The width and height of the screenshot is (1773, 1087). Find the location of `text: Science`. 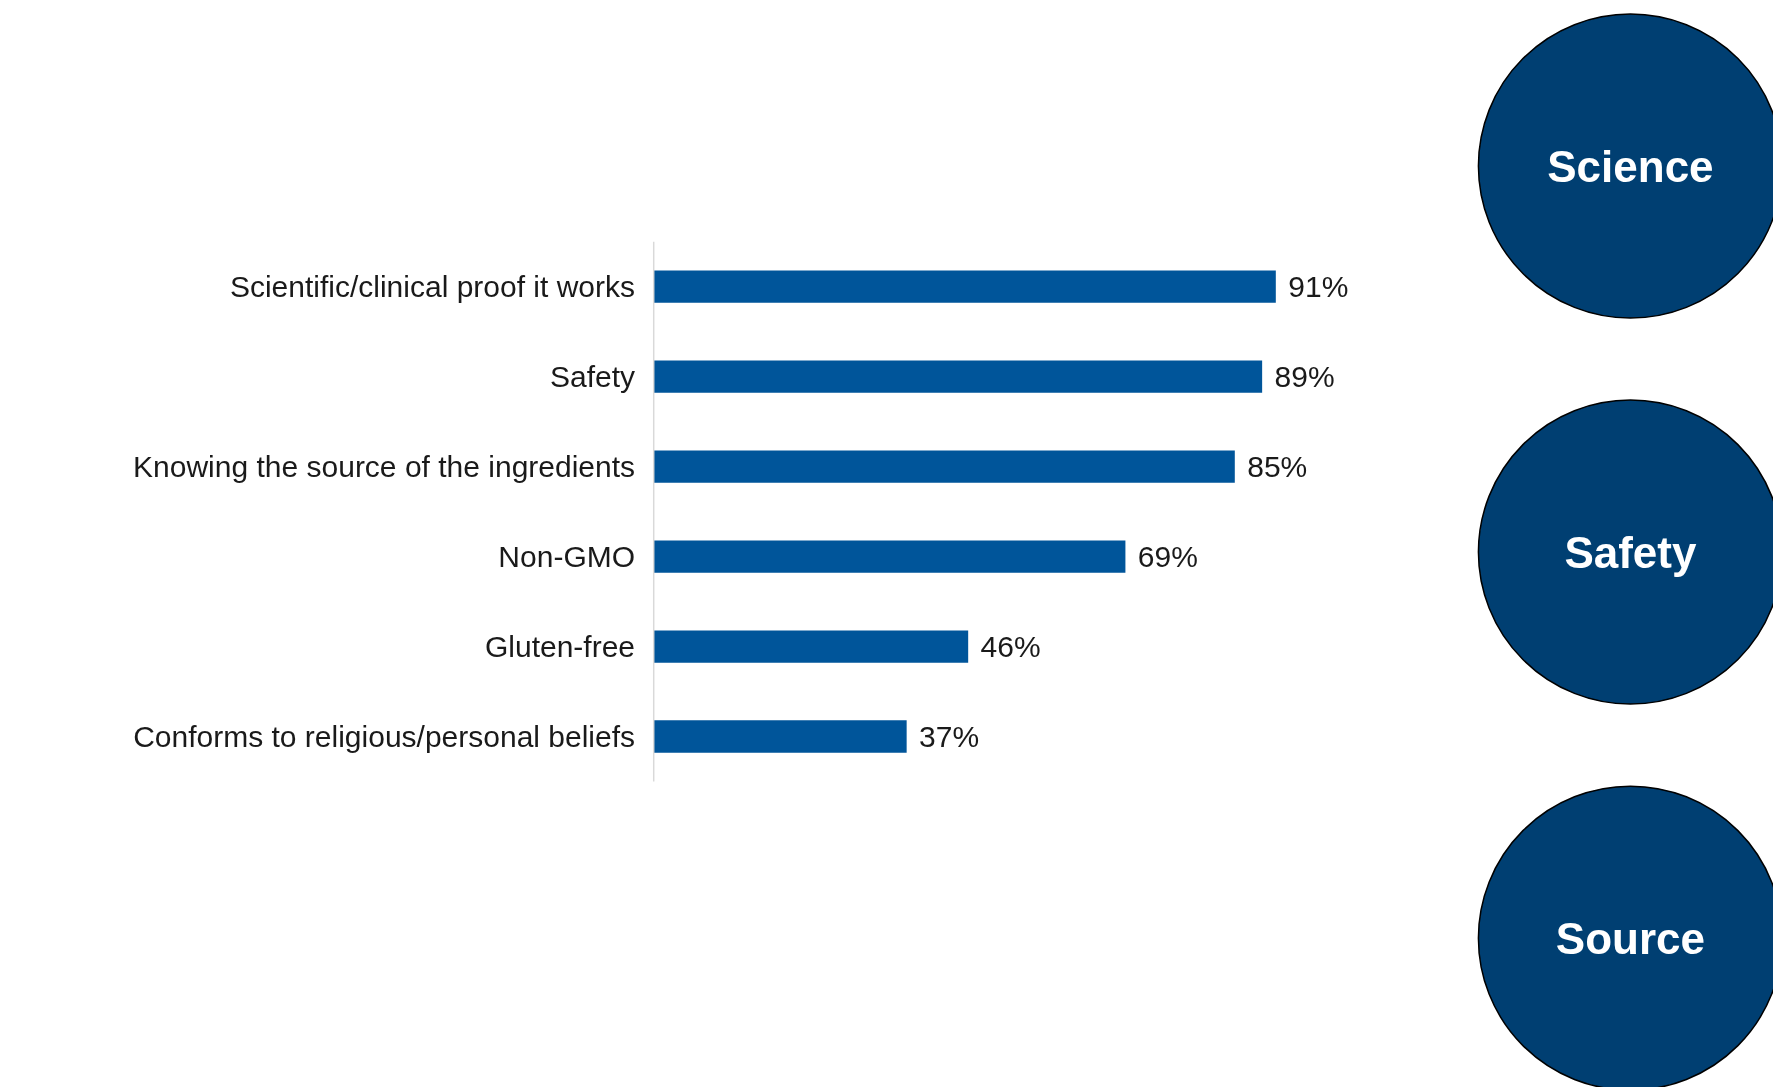

text: Science is located at coordinates (1630, 166).